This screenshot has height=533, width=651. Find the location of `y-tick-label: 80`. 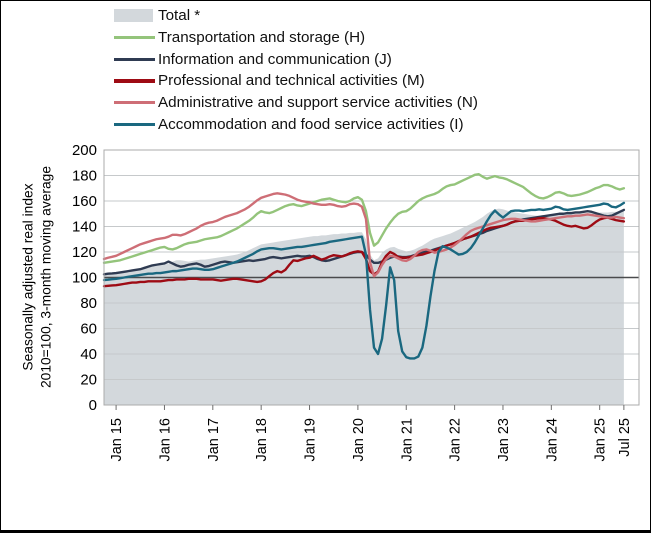

y-tick-label: 80 is located at coordinates (88, 303).